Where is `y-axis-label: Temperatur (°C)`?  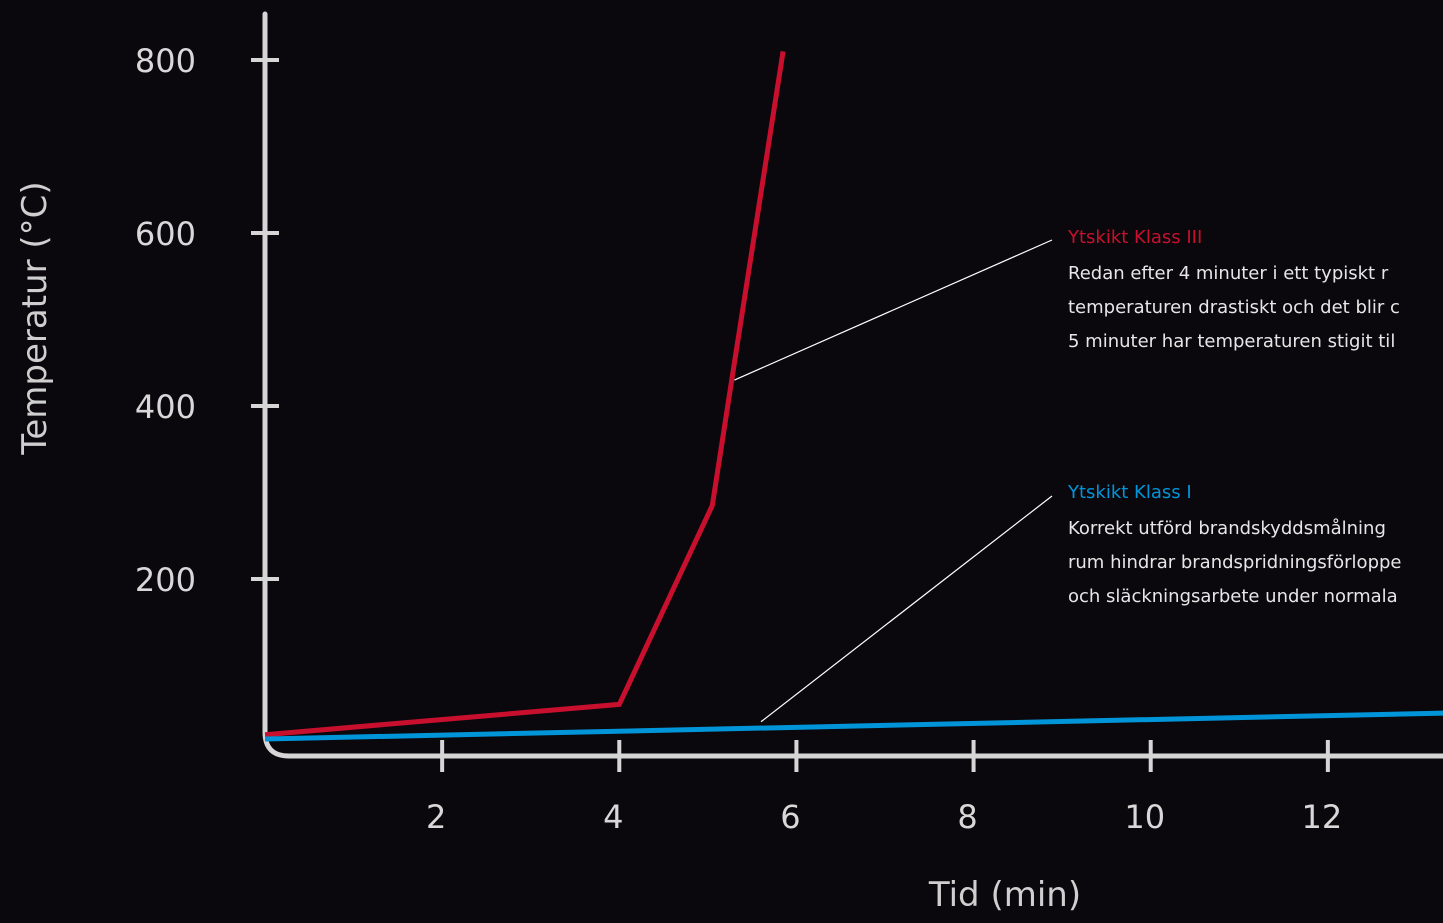 y-axis-label: Temperatur (°C) is located at coordinates (35, 318).